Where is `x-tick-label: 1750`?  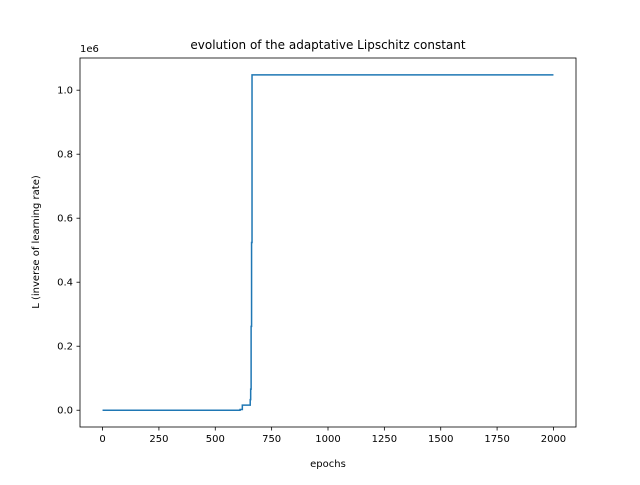
x-tick-label: 1750 is located at coordinates (496, 439).